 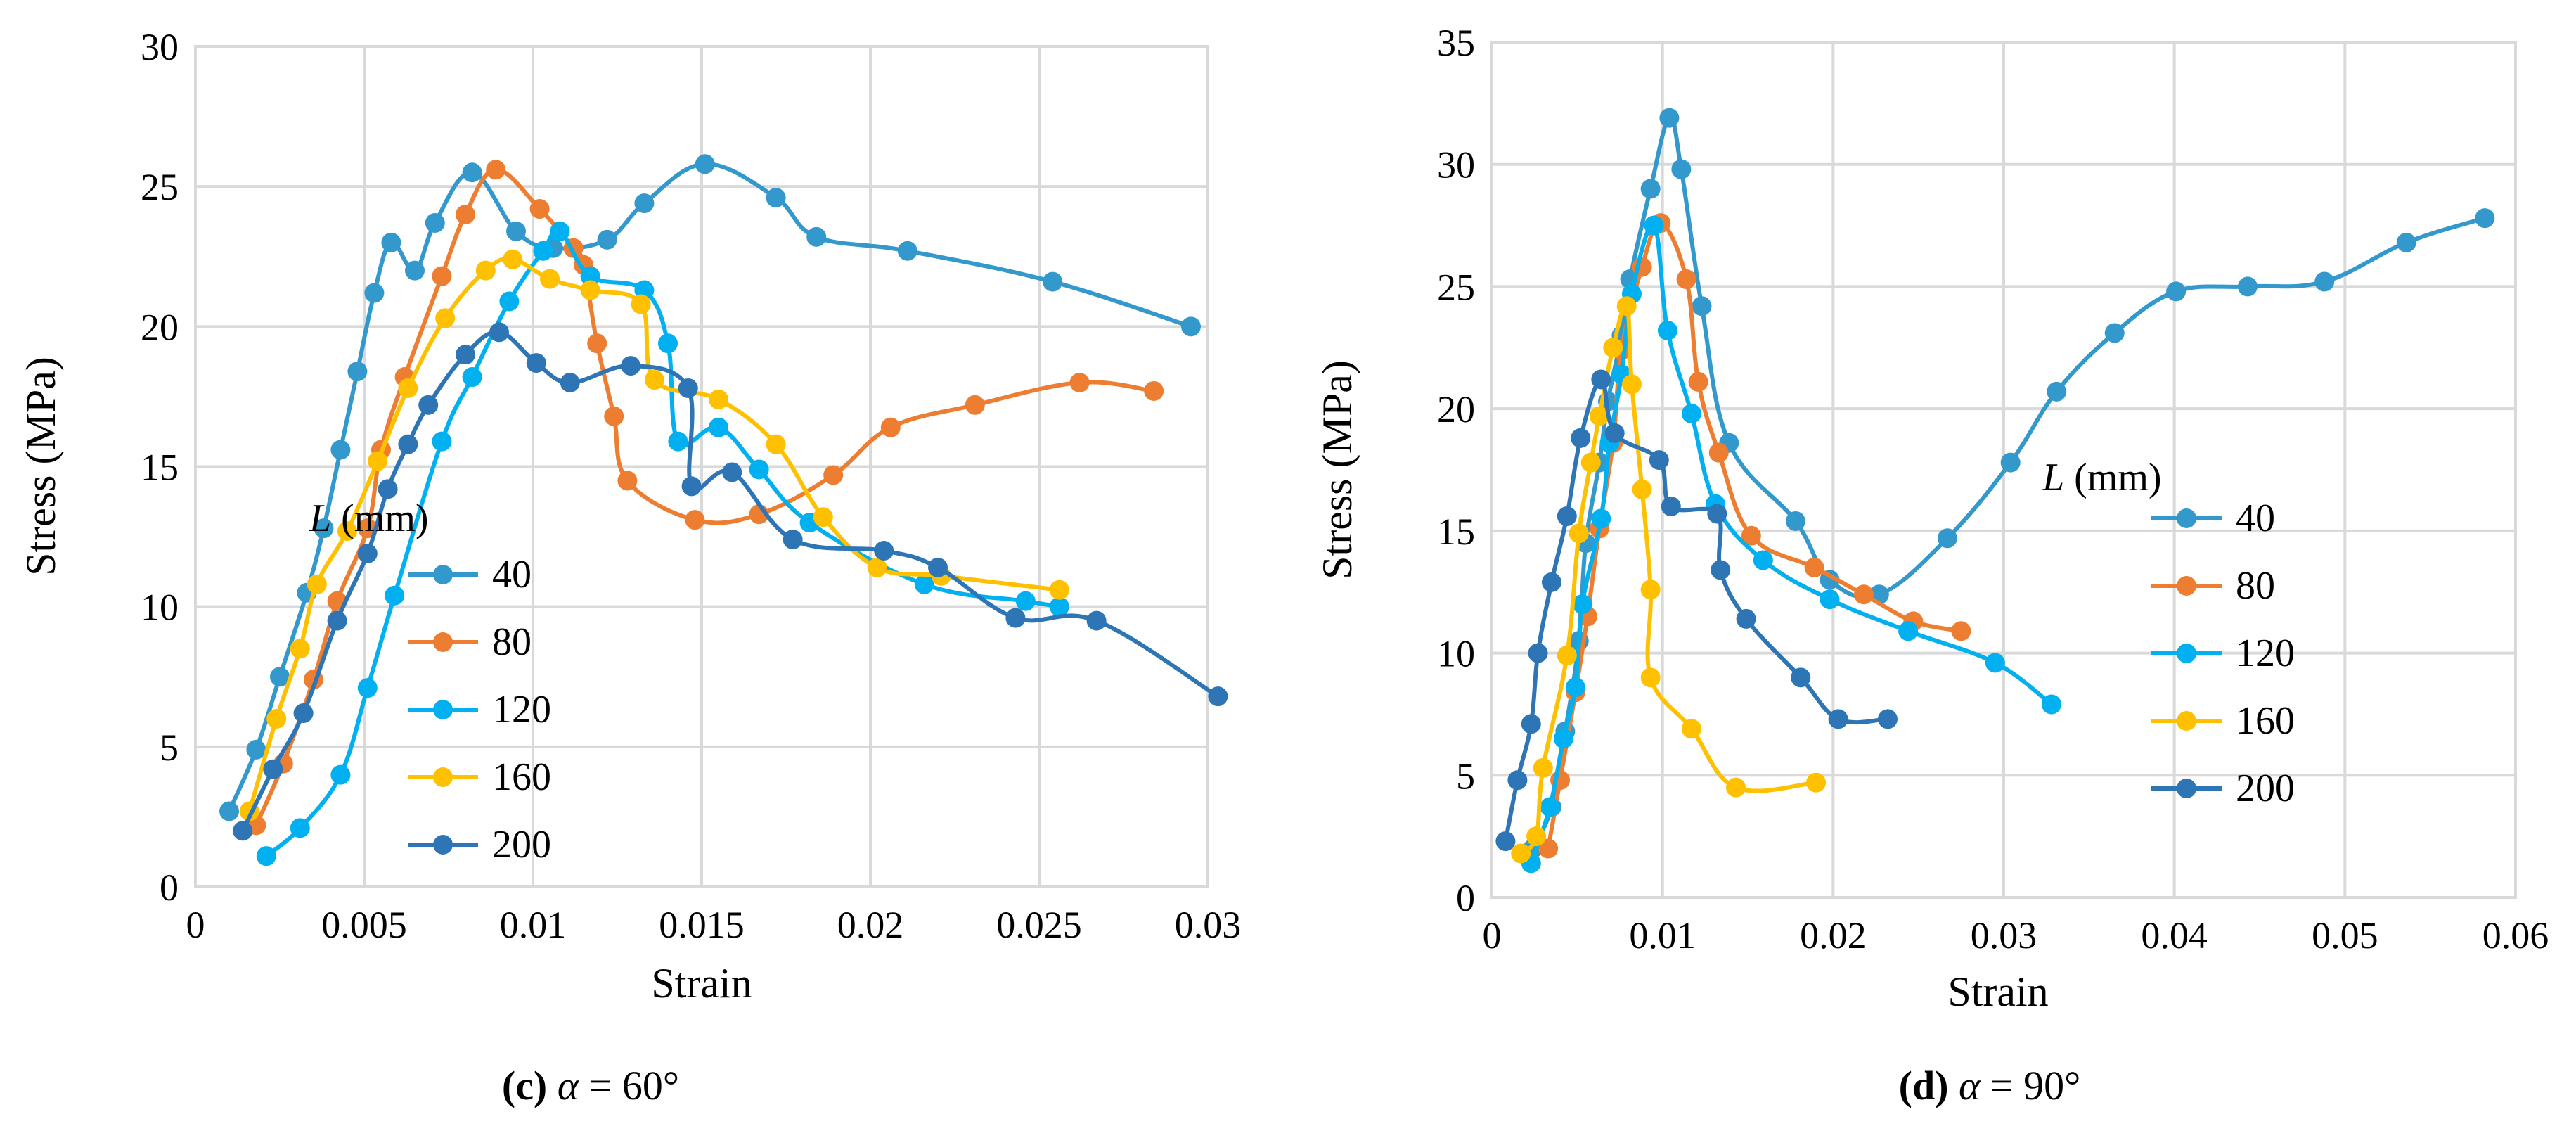 What do you see at coordinates (1456, 470) in the screenshot?
I see `chart-d-y-tick-labels: 0 5 10 15 20 25 30 35` at bounding box center [1456, 470].